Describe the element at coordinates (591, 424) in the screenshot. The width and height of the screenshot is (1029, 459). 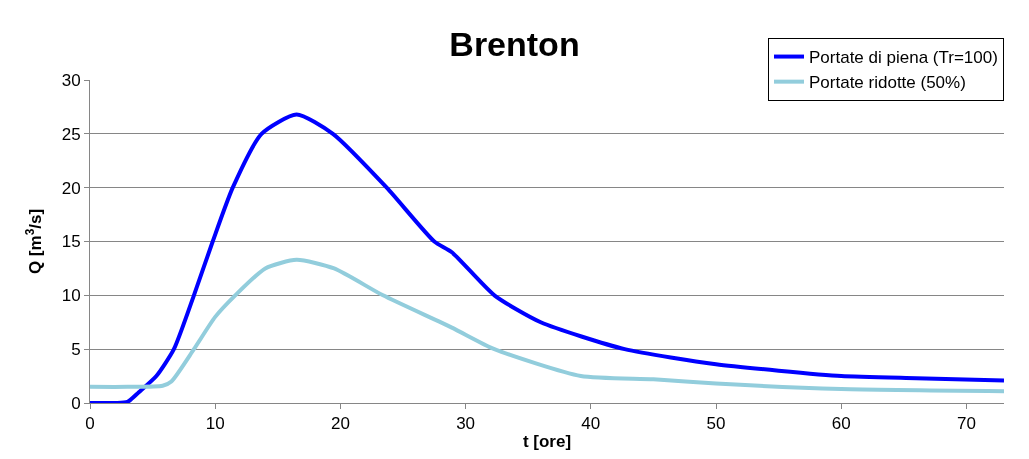
I see `x-tick-label: 40` at that location.